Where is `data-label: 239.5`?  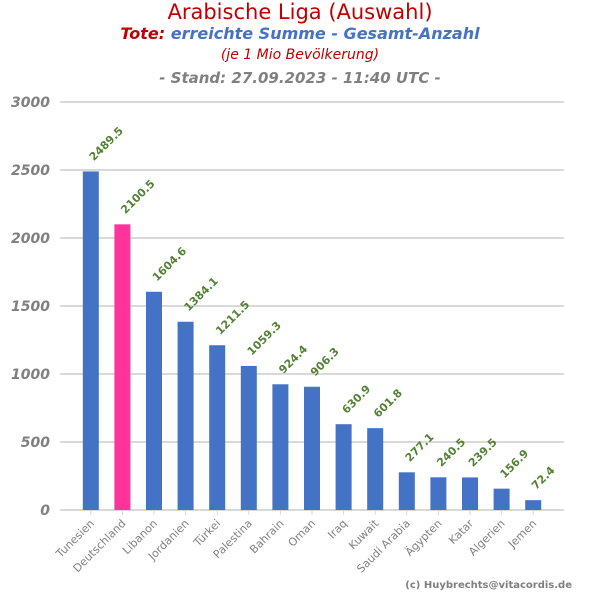
data-label: 239.5 is located at coordinates (483, 453).